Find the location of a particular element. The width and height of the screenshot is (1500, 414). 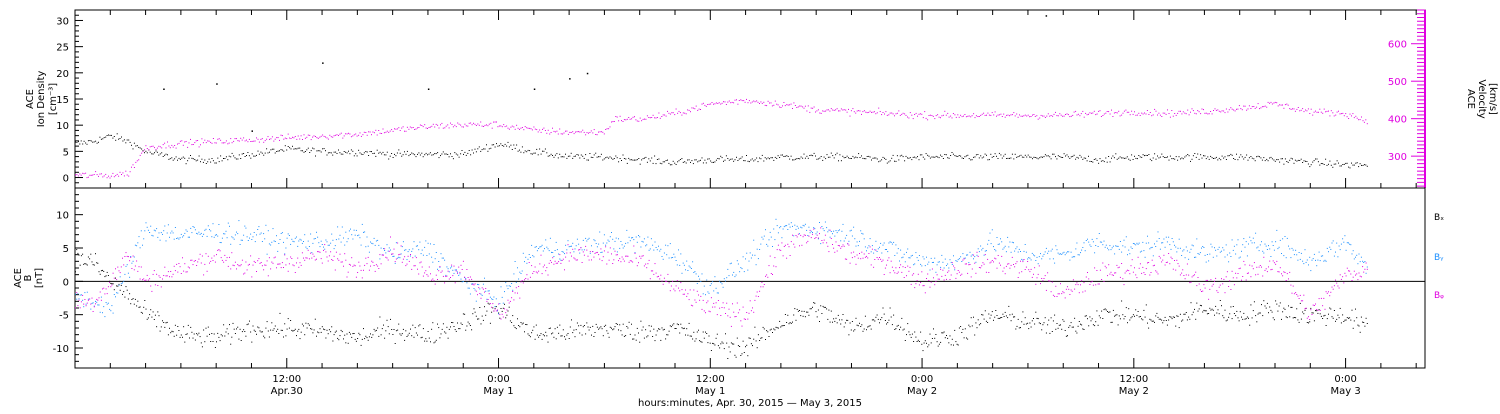

velocity-axis-label-3: [km/s] is located at coordinates (1492, 99).